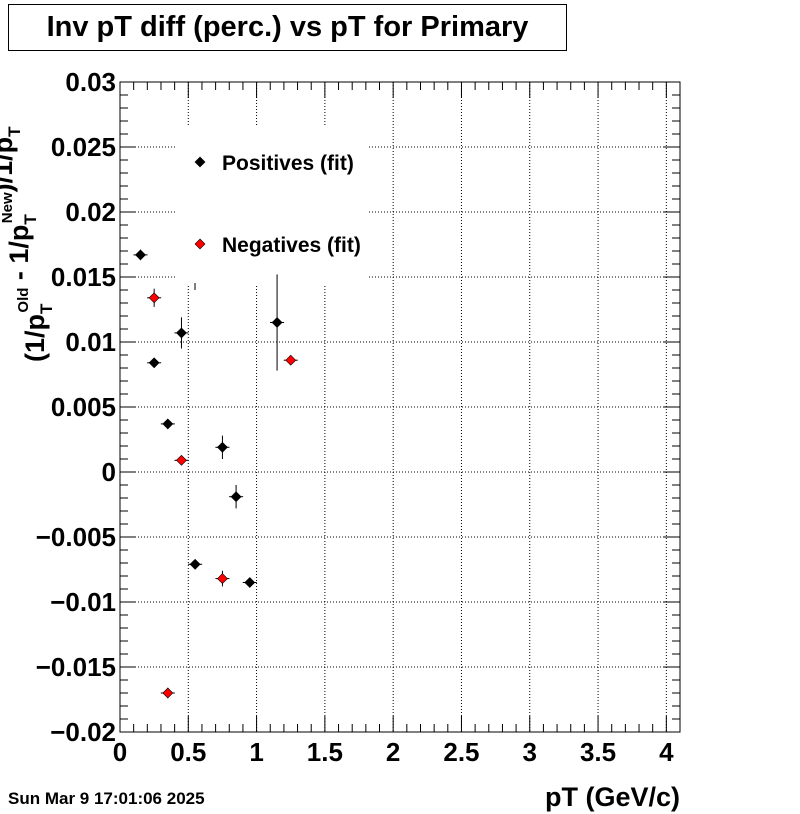  What do you see at coordinates (83, 277) in the screenshot?
I see `y-tick-label: 0.015` at bounding box center [83, 277].